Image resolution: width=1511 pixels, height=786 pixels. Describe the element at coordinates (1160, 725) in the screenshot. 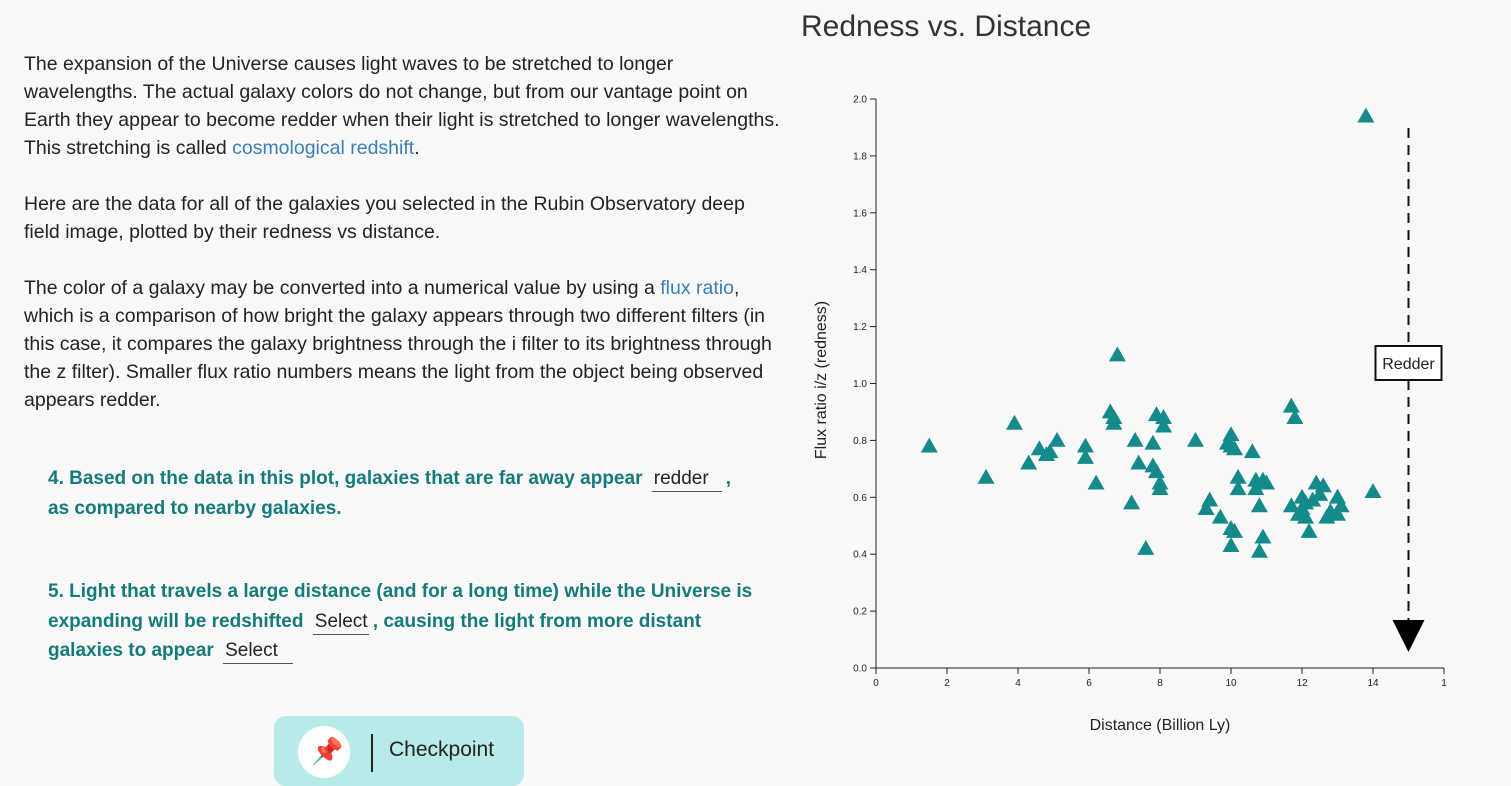

I see `x-axis-label: Distance (Billion Ly)` at that location.